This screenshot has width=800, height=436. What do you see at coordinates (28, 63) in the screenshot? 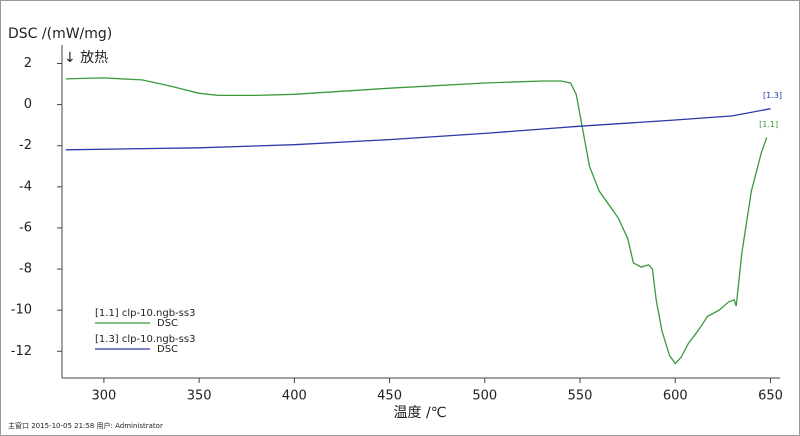
I see `y-tick-label: 2` at bounding box center [28, 63].